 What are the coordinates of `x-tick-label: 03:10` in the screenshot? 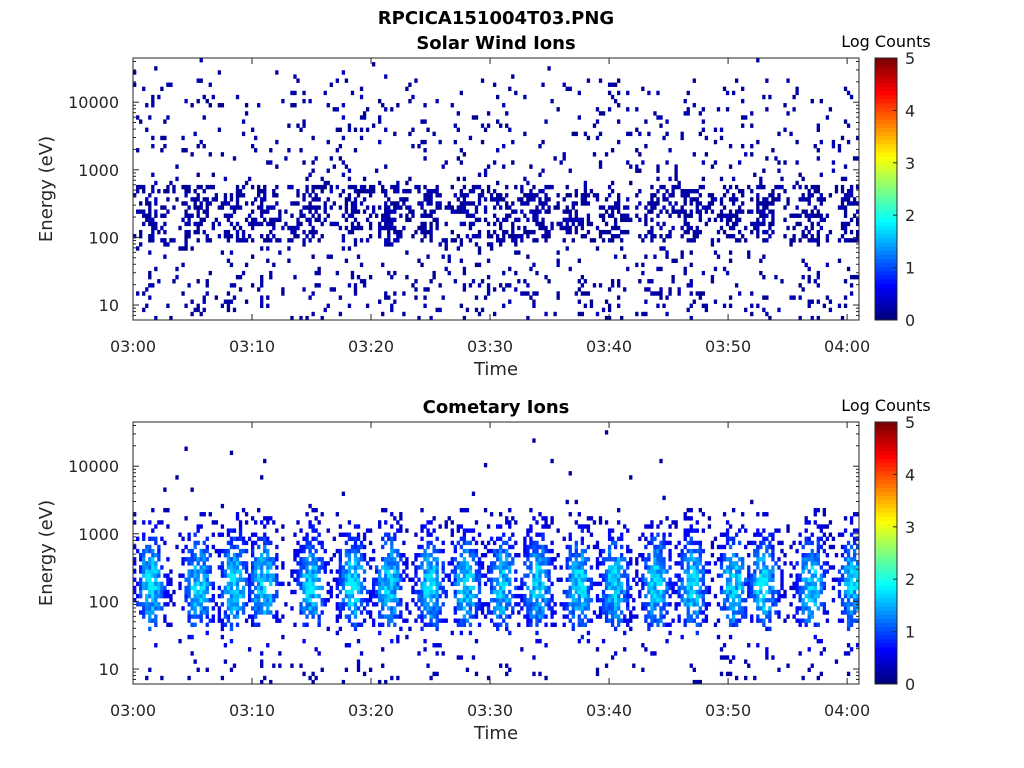 It's located at (252, 346).